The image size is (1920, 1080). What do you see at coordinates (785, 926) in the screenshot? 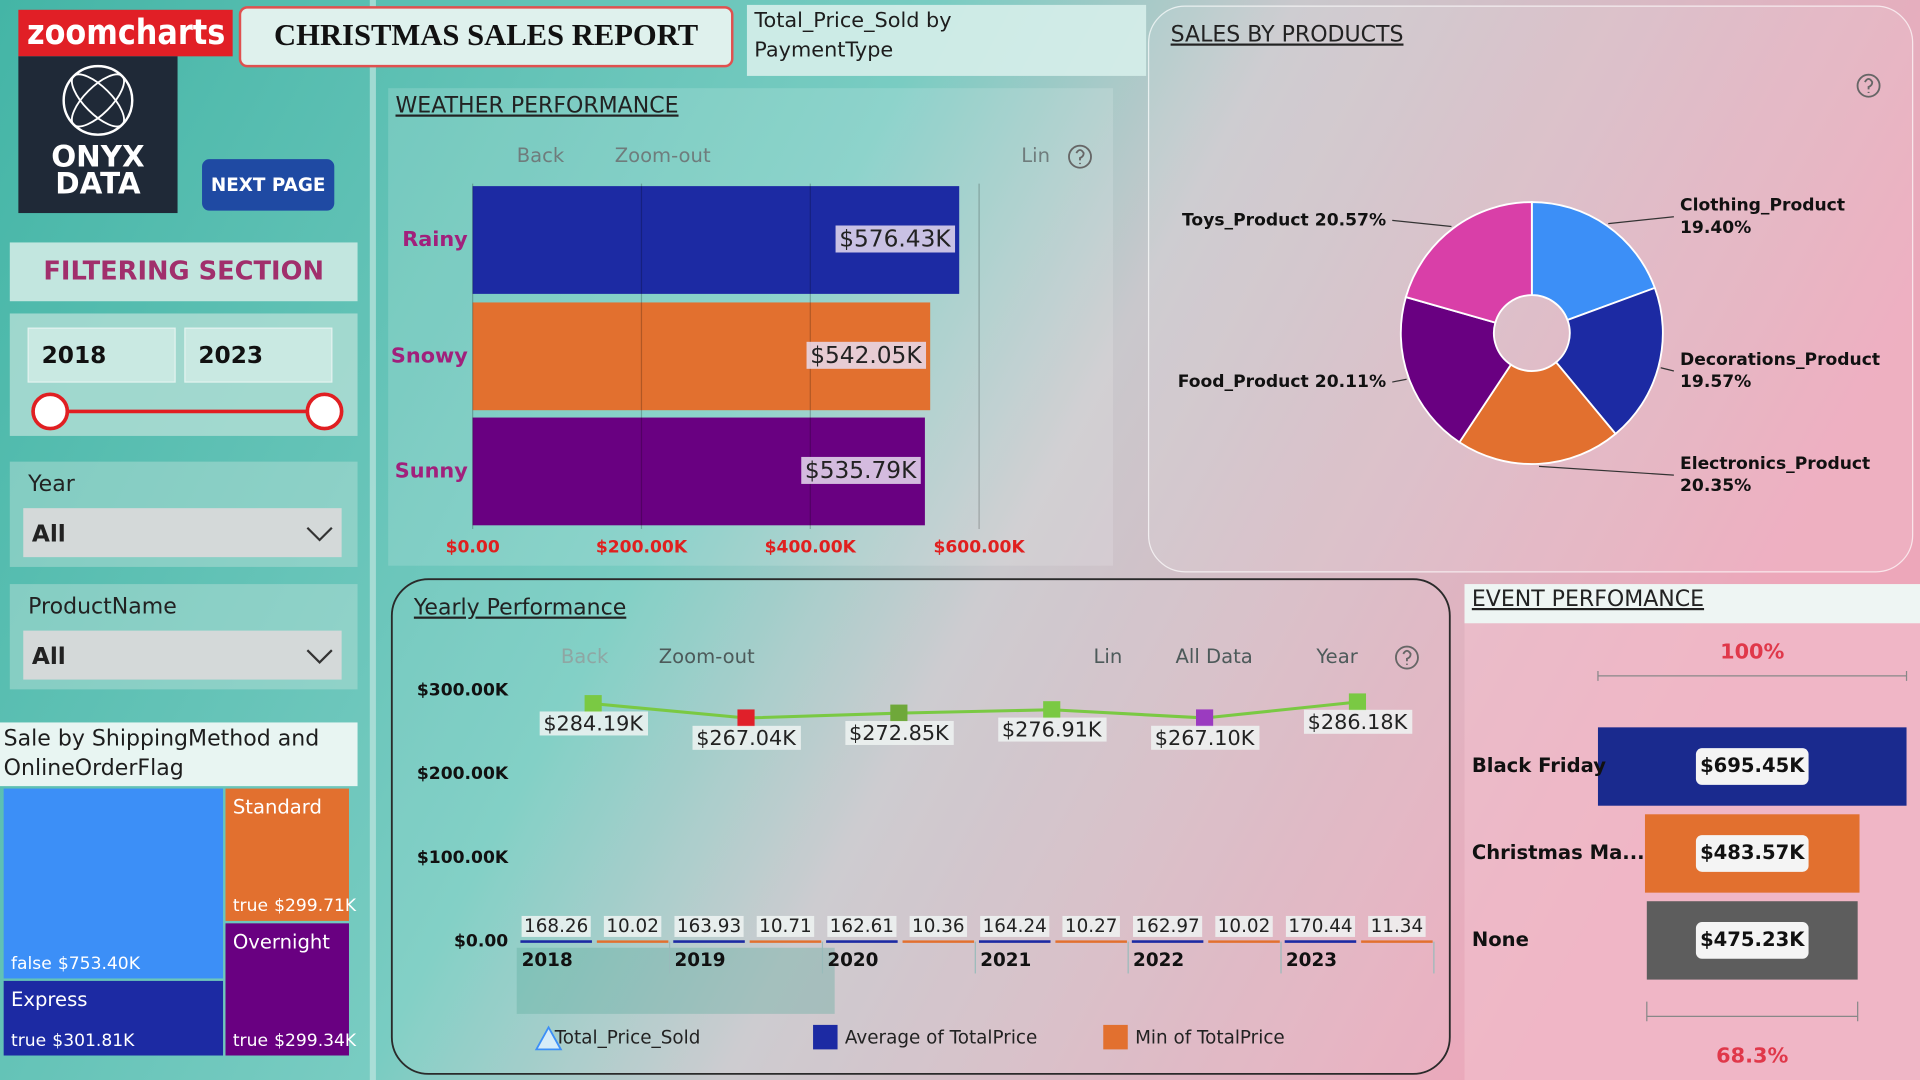
I see `value-label: 10.71` at bounding box center [785, 926].